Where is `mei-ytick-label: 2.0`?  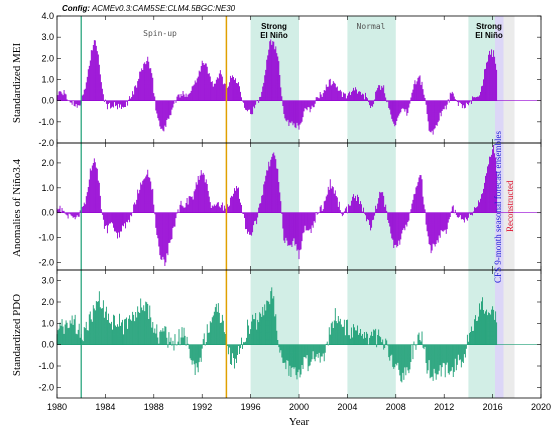
mei-ytick-label: 2.0 is located at coordinates (47, 58).